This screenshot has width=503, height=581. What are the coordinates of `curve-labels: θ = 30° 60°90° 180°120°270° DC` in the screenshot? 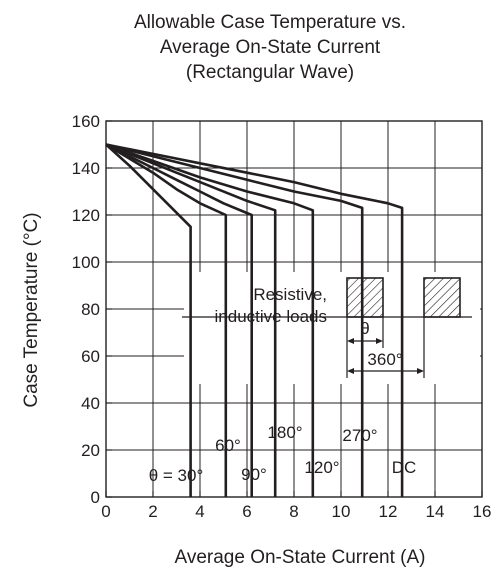 It's located at (283, 454).